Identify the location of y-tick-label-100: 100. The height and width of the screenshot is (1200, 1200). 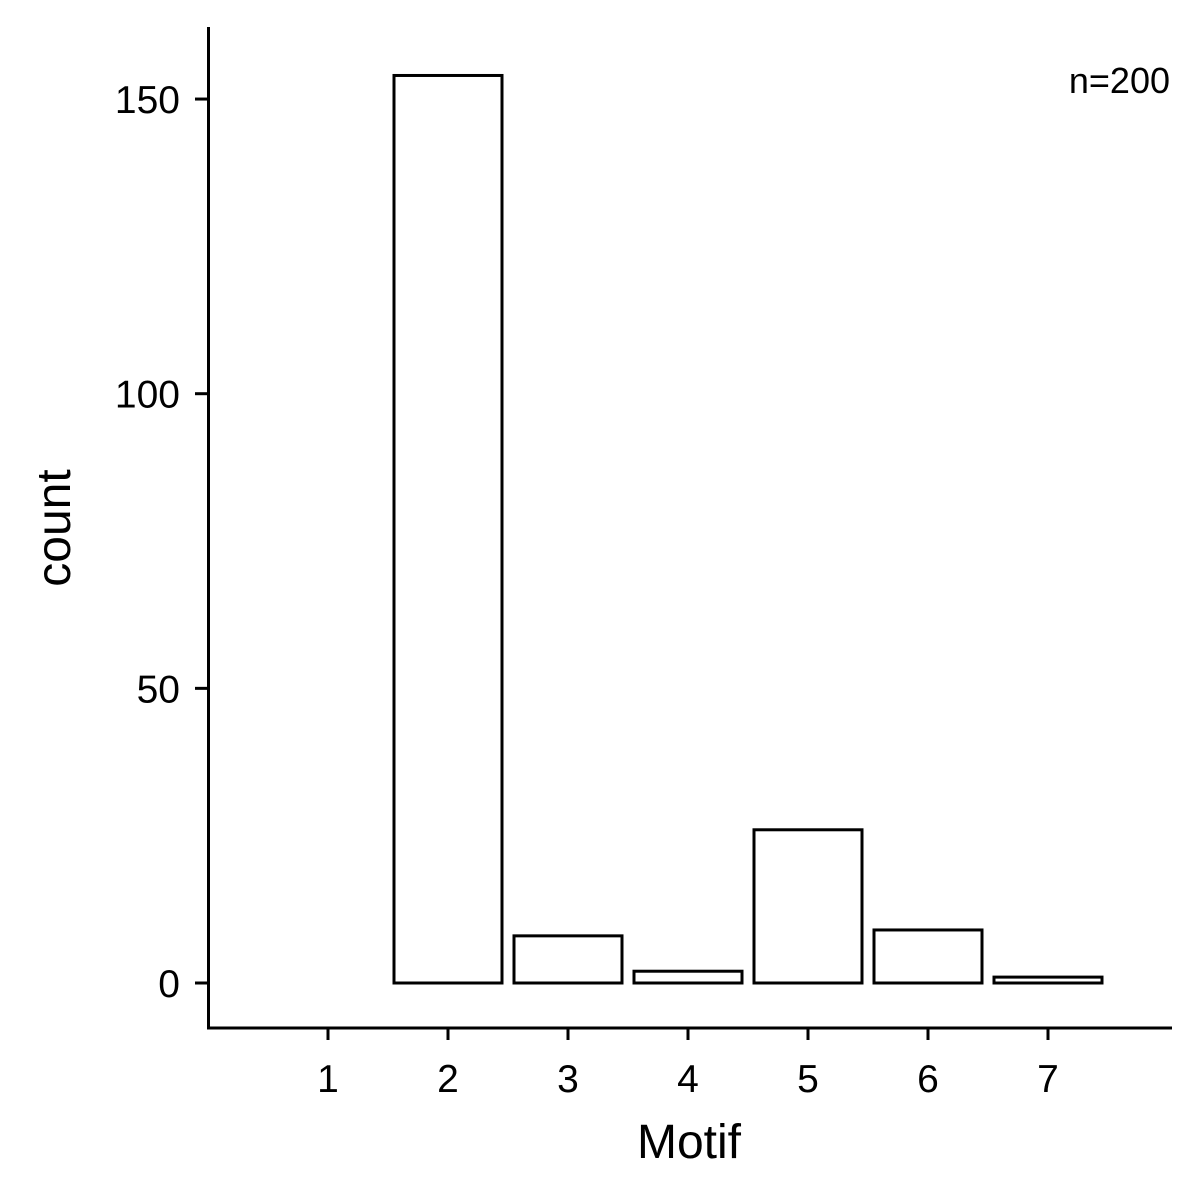
(147, 395).